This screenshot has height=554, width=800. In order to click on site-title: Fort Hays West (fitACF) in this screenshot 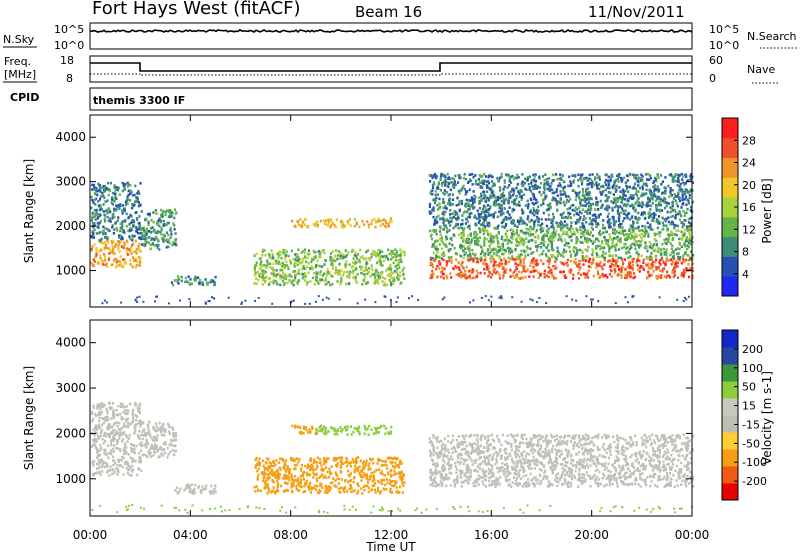, I will do `click(196, 9)`.